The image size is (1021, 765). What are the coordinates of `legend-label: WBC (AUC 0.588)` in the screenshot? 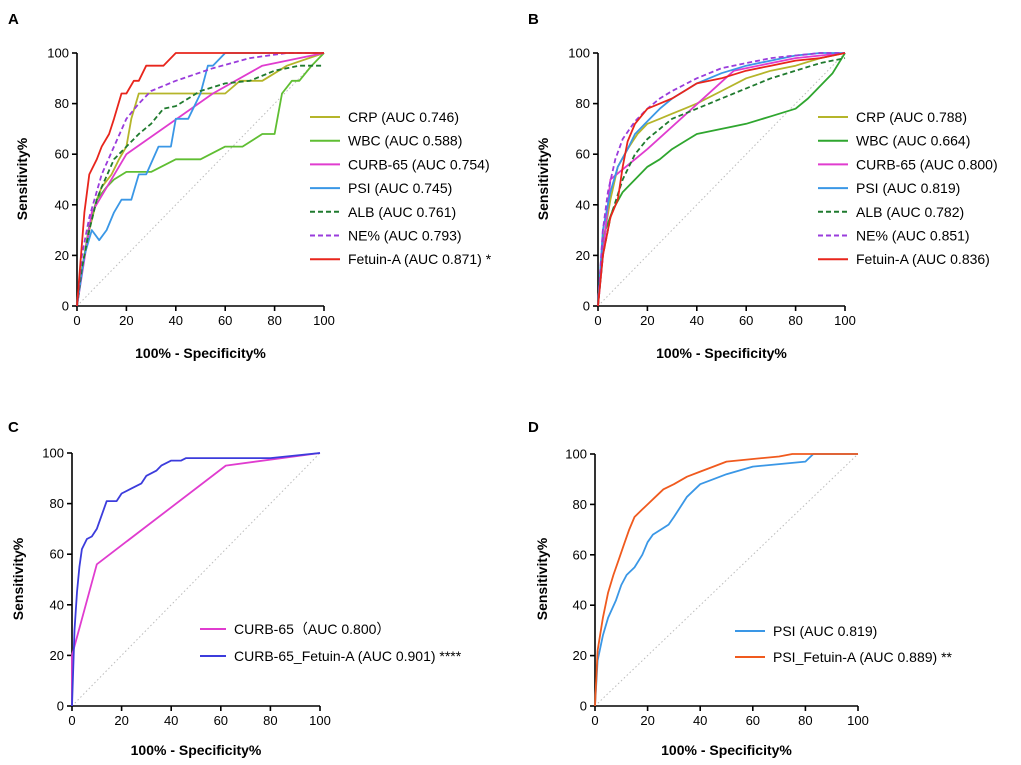 It's located at (405, 141).